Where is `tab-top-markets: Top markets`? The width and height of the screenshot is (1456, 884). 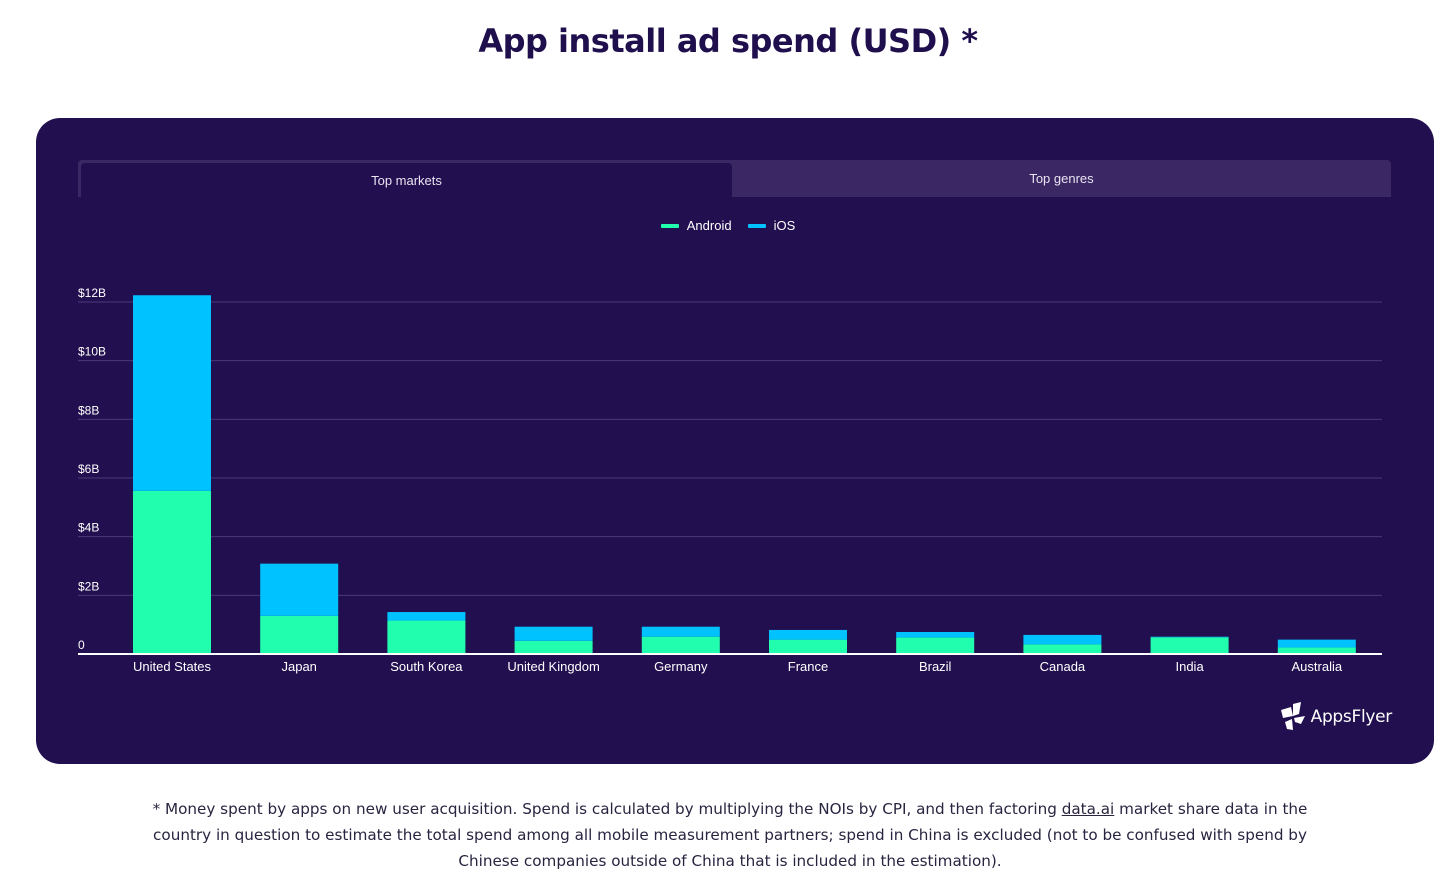
tab-top-markets: Top markets is located at coordinates (406, 180).